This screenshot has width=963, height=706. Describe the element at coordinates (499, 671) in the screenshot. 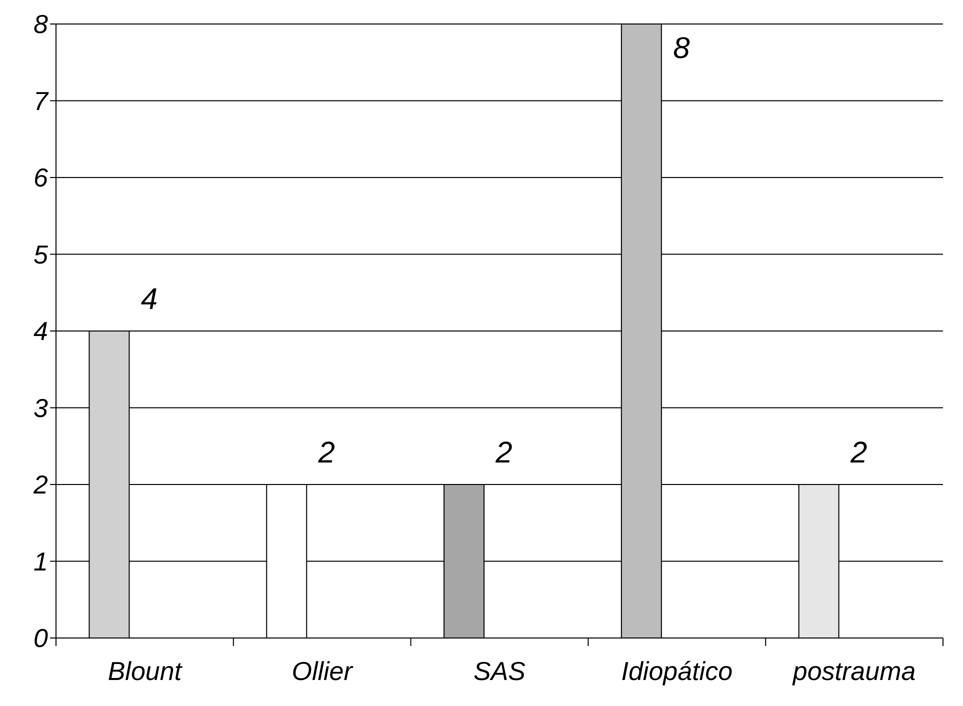

I see `x-tick-label: SAS` at that location.